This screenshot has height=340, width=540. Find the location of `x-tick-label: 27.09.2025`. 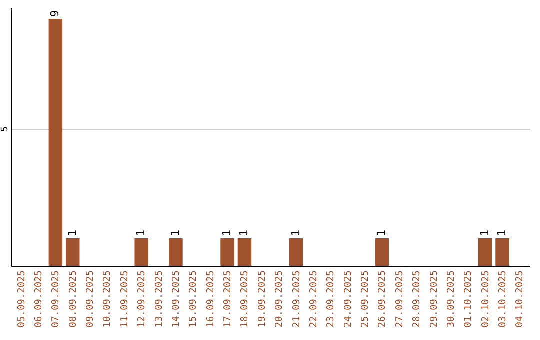

x-tick-label: 27.09.2025 is located at coordinates (400, 299).